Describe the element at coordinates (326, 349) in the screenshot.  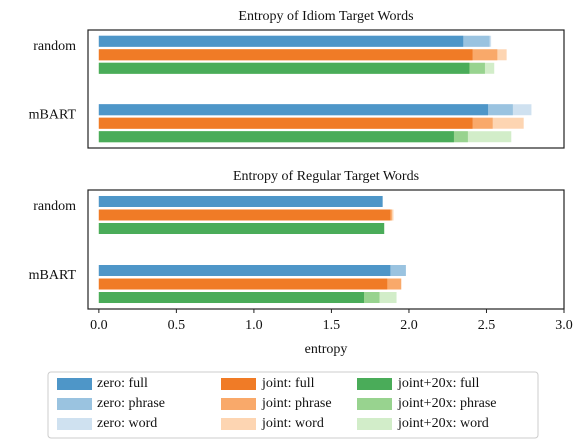
I see `x-axis-label: entropy` at that location.